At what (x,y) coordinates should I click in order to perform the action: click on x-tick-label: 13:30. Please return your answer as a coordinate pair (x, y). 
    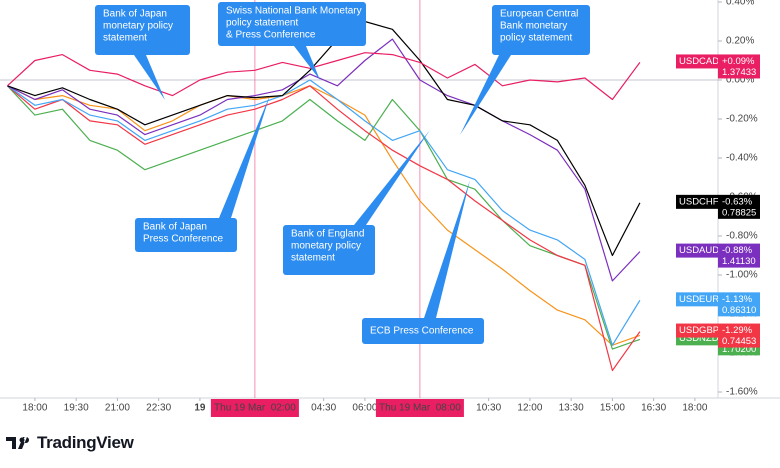
    Looking at the image, I should click on (571, 408).